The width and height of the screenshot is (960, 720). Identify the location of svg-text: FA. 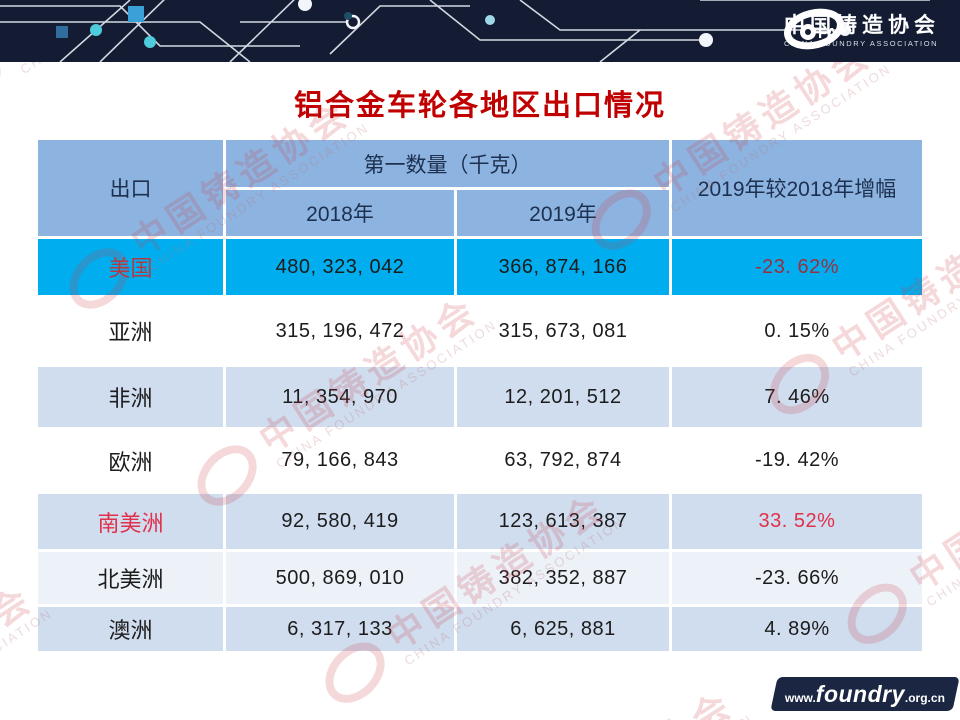
(827, 33).